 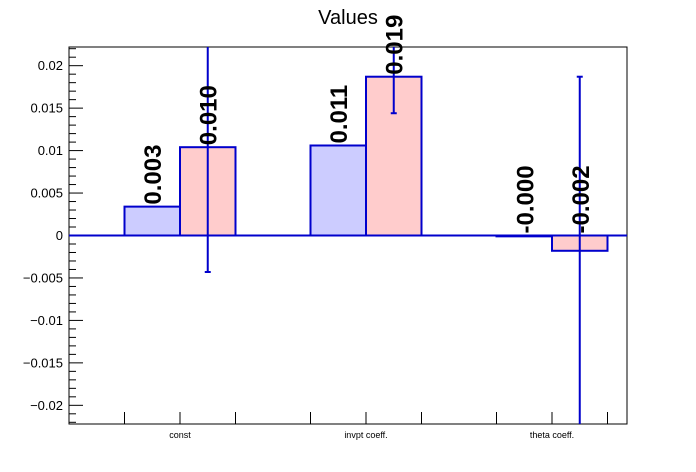 I want to click on data-label: 0.010, so click(x=209, y=115).